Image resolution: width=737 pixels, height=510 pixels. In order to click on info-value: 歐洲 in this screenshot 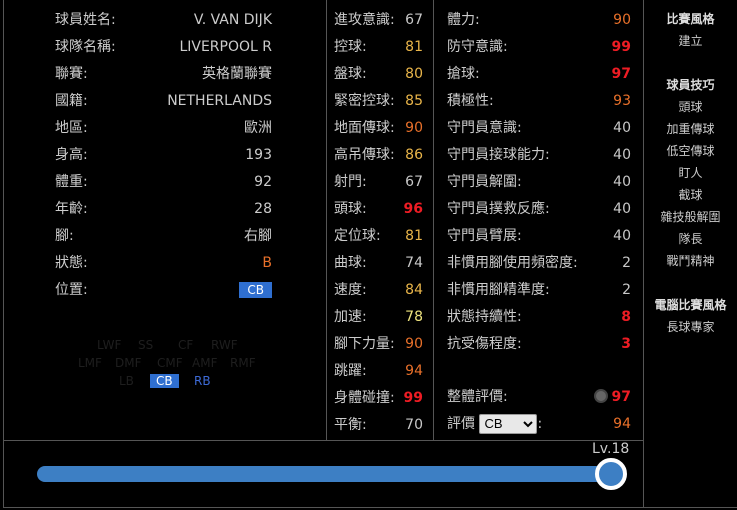, I will do `click(258, 128)`.